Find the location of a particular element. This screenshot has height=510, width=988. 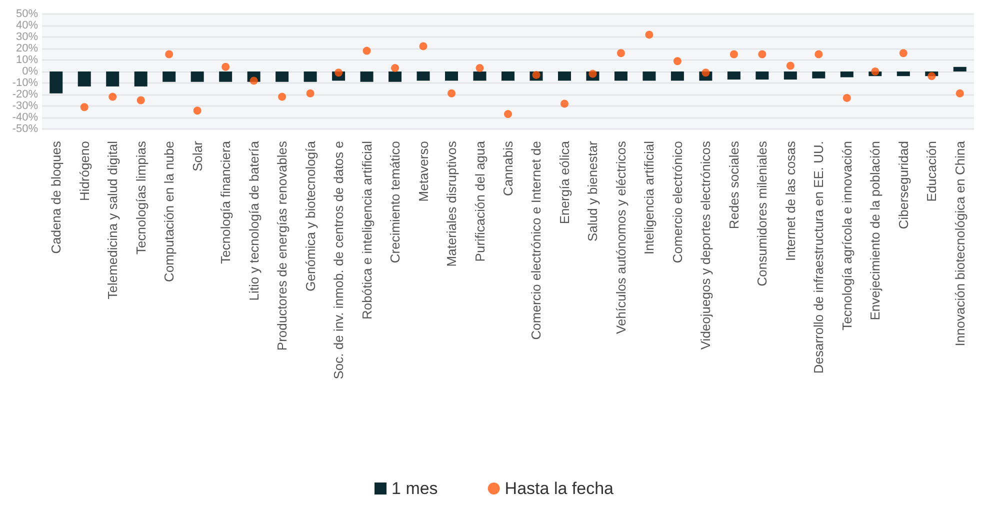

x-tick-label: Tecnología financiera is located at coordinates (226, 202).